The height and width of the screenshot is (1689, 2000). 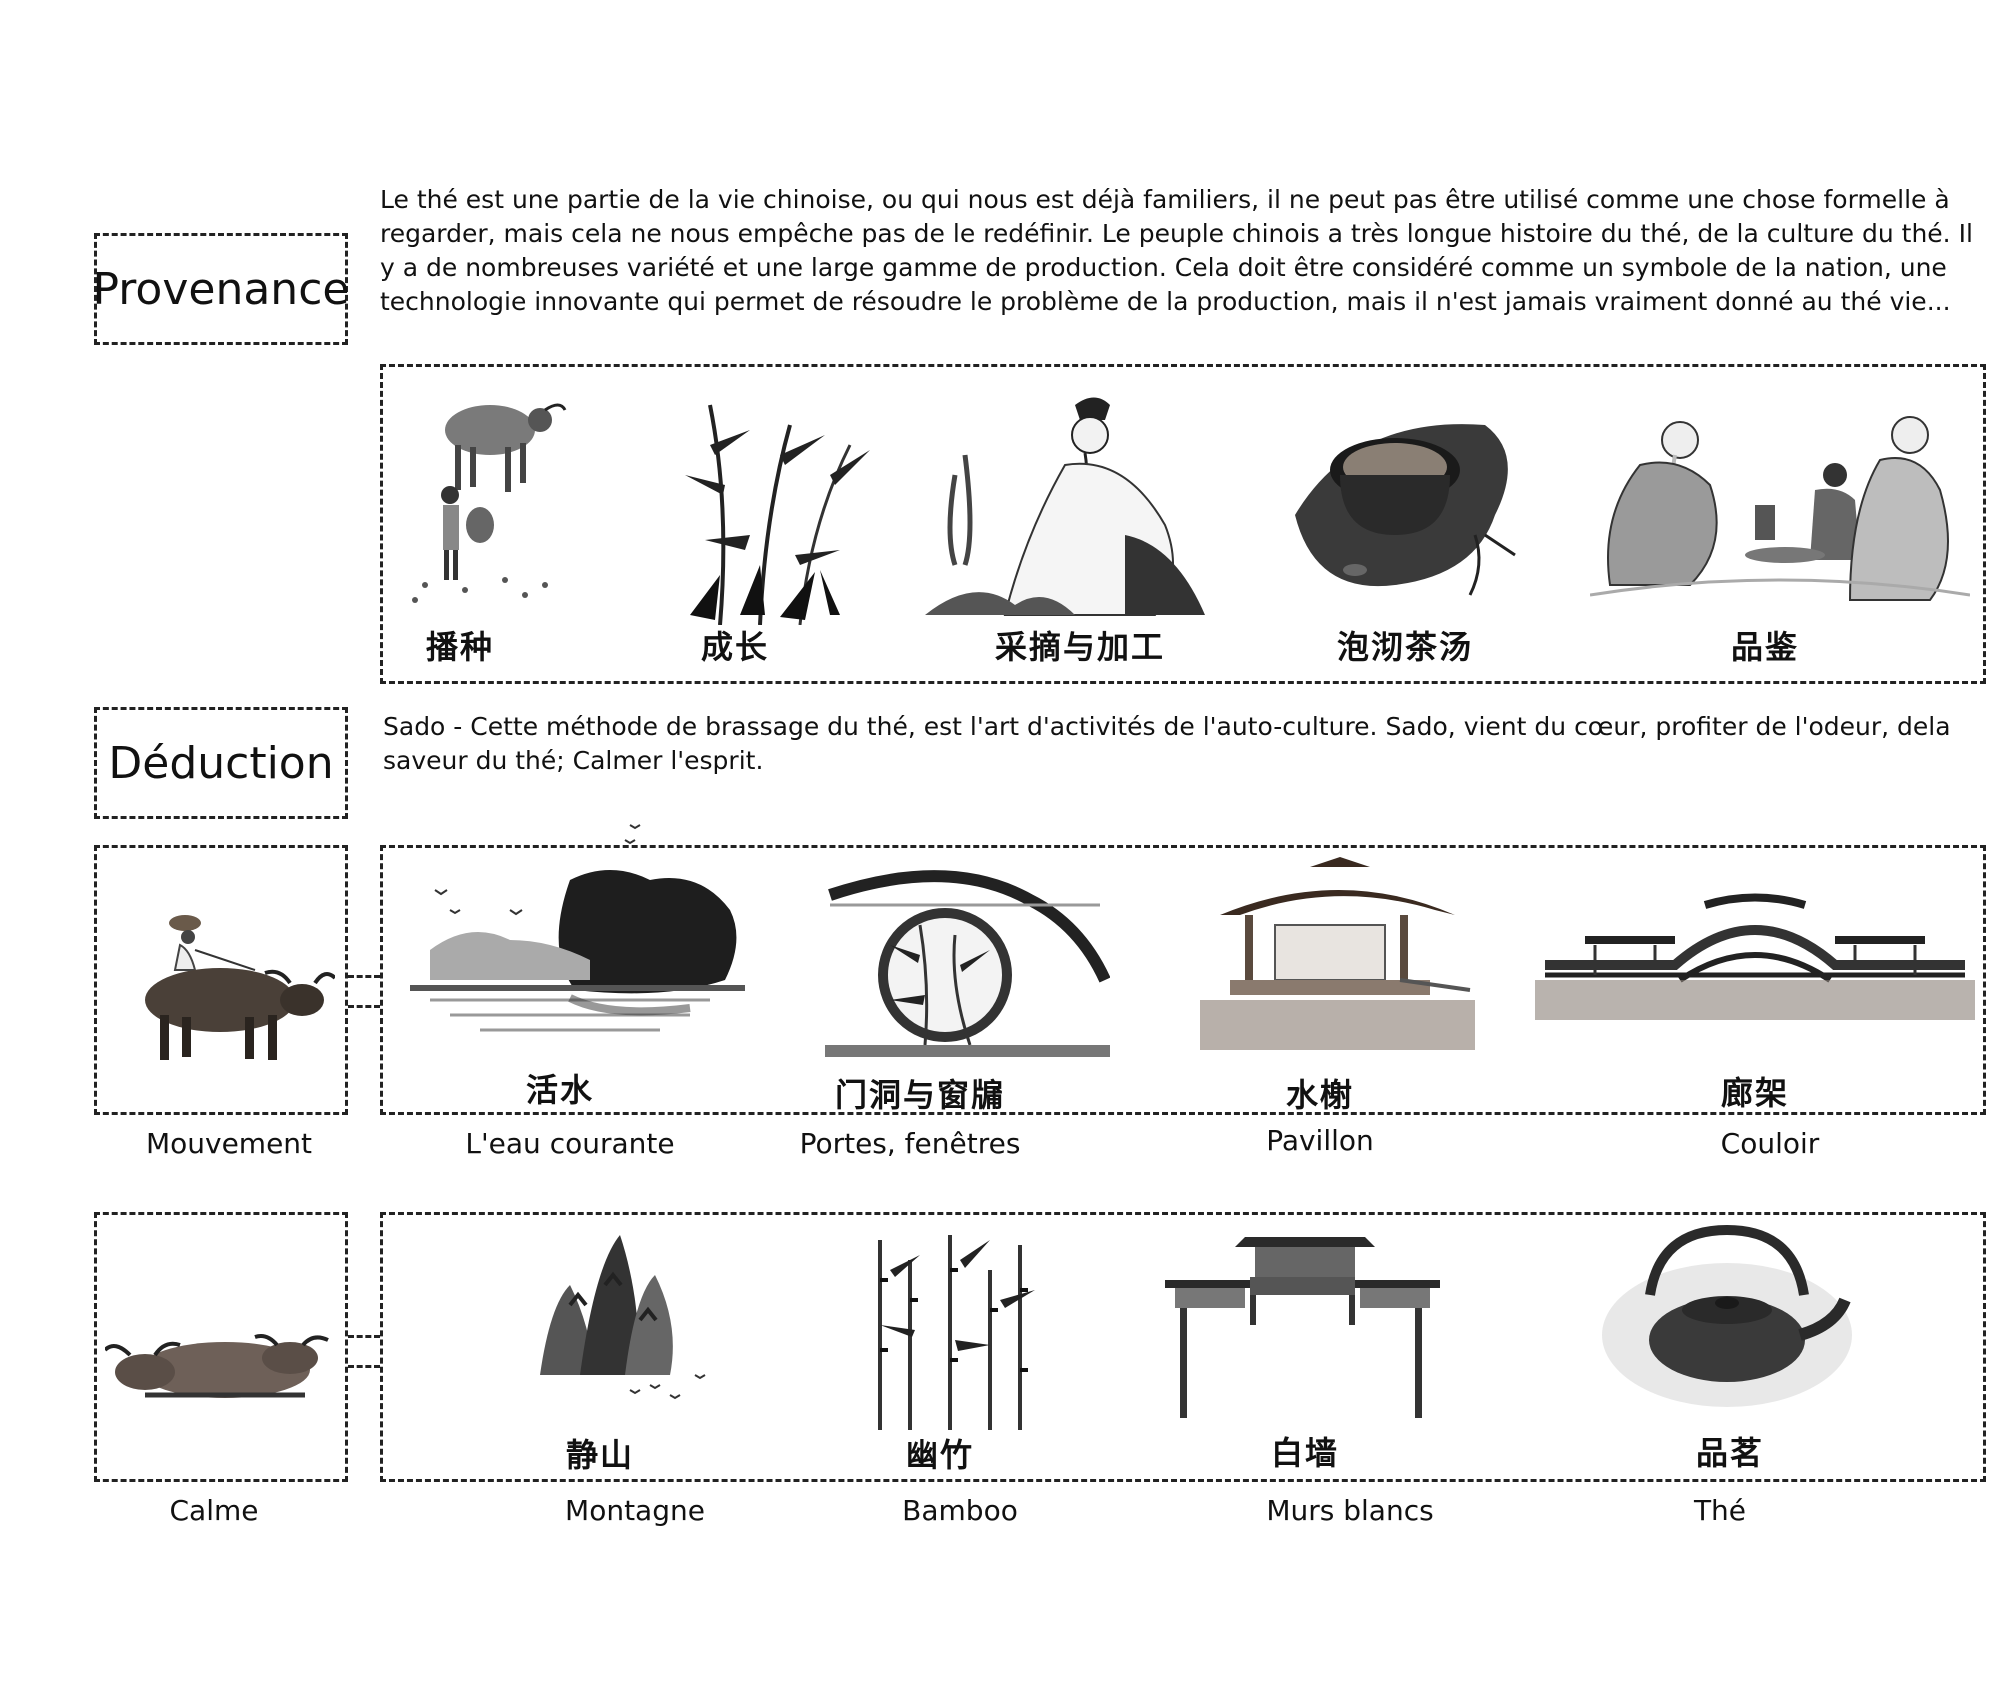 I want to click on white-wall-caption: Murs blancs, so click(x=1350, y=1510).